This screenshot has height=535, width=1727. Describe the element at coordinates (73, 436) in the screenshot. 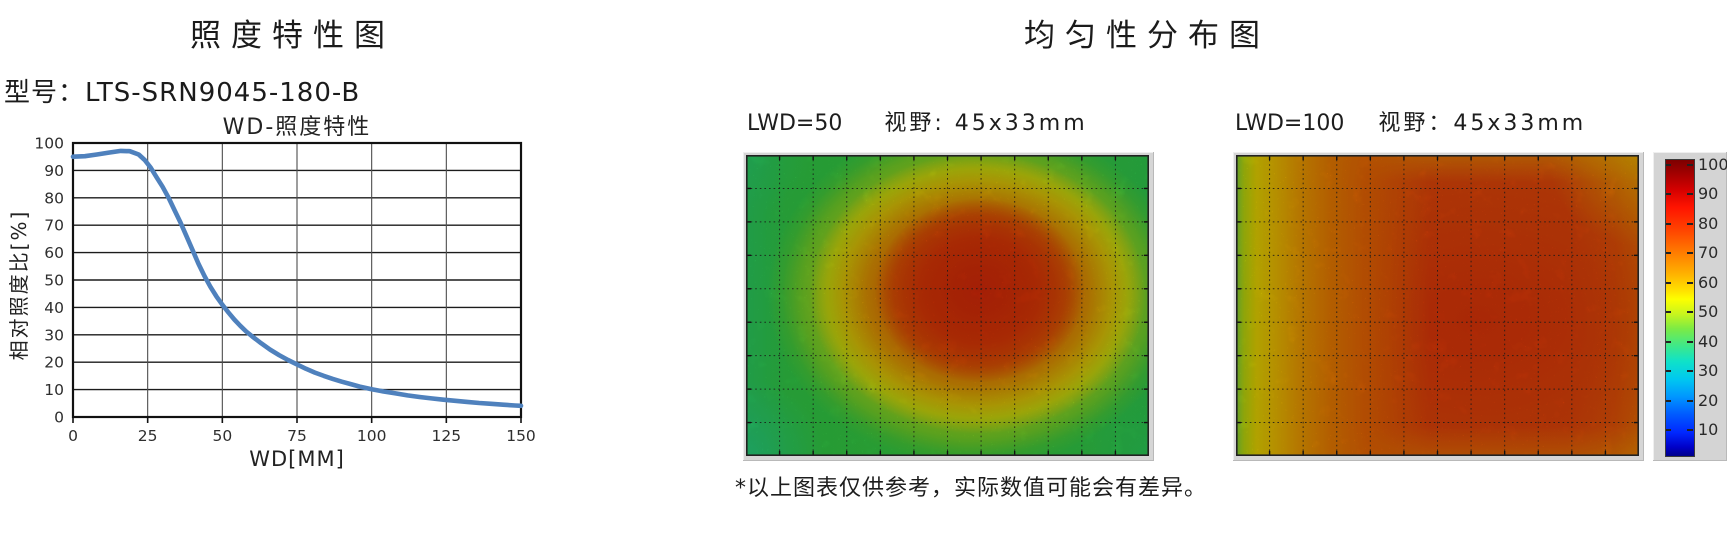

I see `x-tick-label: 0` at that location.